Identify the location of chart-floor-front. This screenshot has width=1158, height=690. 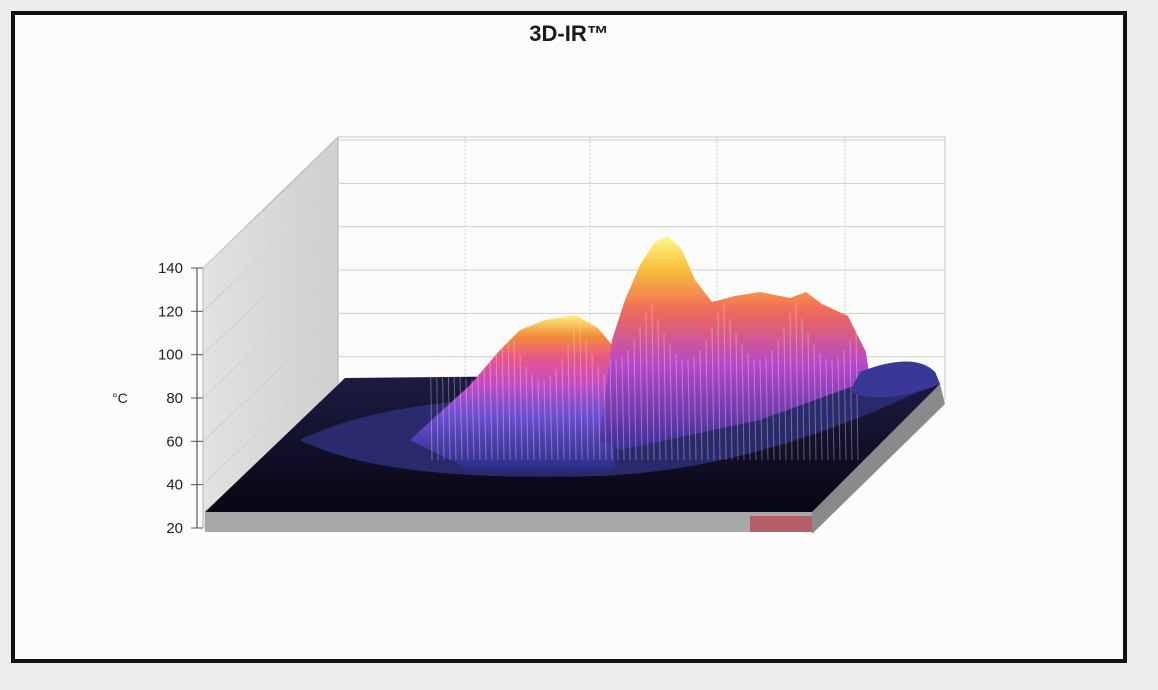
(508, 522).